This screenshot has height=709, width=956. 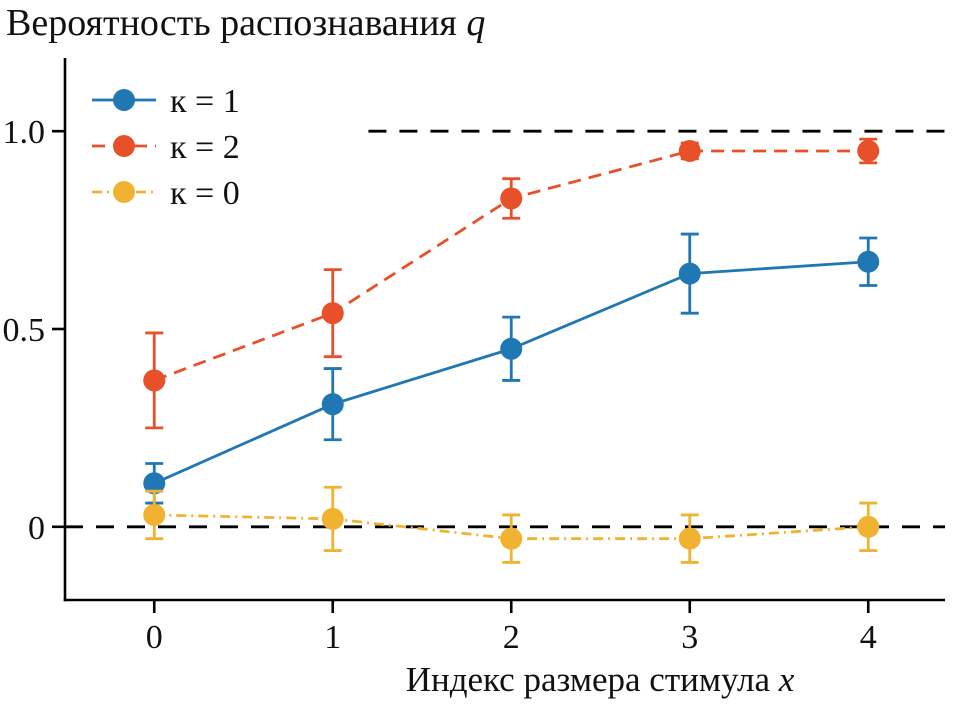 I want to click on legend-label: к = 1, so click(x=205, y=101).